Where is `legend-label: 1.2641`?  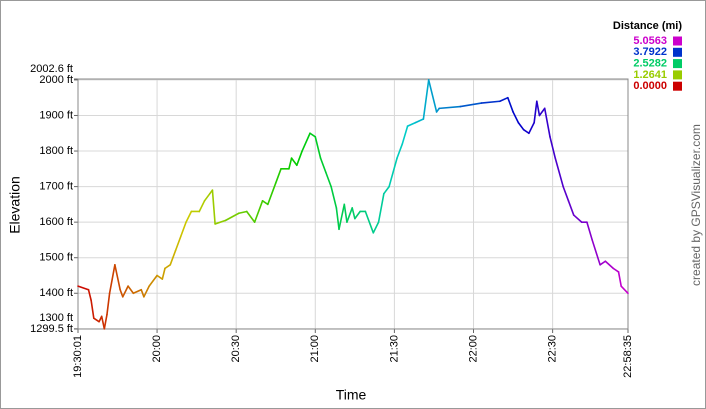 legend-label: 1.2641 is located at coordinates (650, 75).